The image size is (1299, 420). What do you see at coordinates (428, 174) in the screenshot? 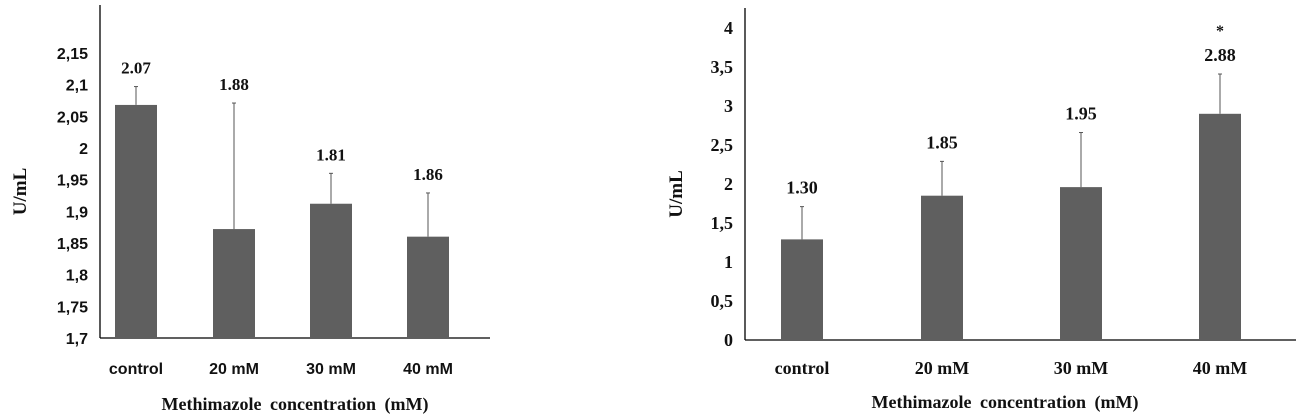
I see `data-label: 1.86` at bounding box center [428, 174].